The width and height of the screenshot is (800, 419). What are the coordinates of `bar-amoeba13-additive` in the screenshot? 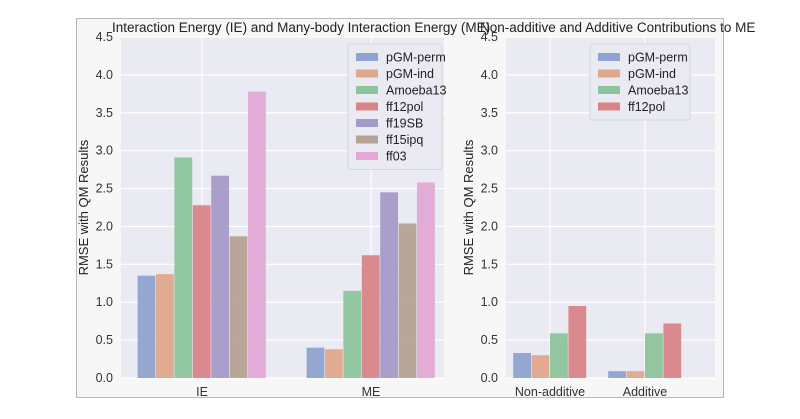 It's located at (654, 355).